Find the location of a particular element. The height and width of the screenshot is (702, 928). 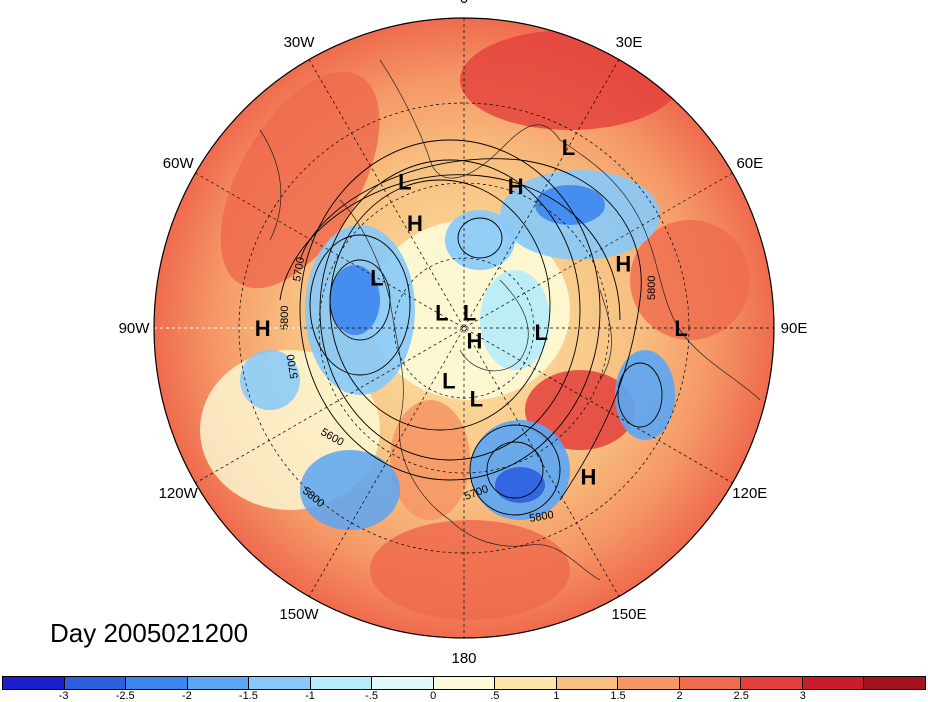

colorbar-tick-label: -.5 is located at coordinates (372, 696).